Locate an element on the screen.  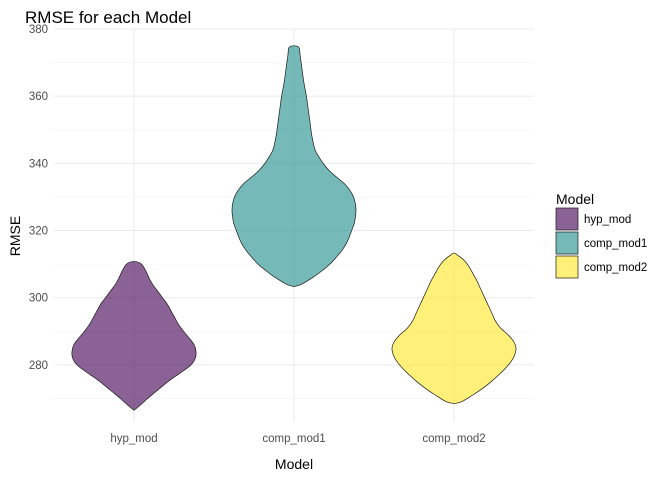
violin-comp_mod1 is located at coordinates (294, 166).